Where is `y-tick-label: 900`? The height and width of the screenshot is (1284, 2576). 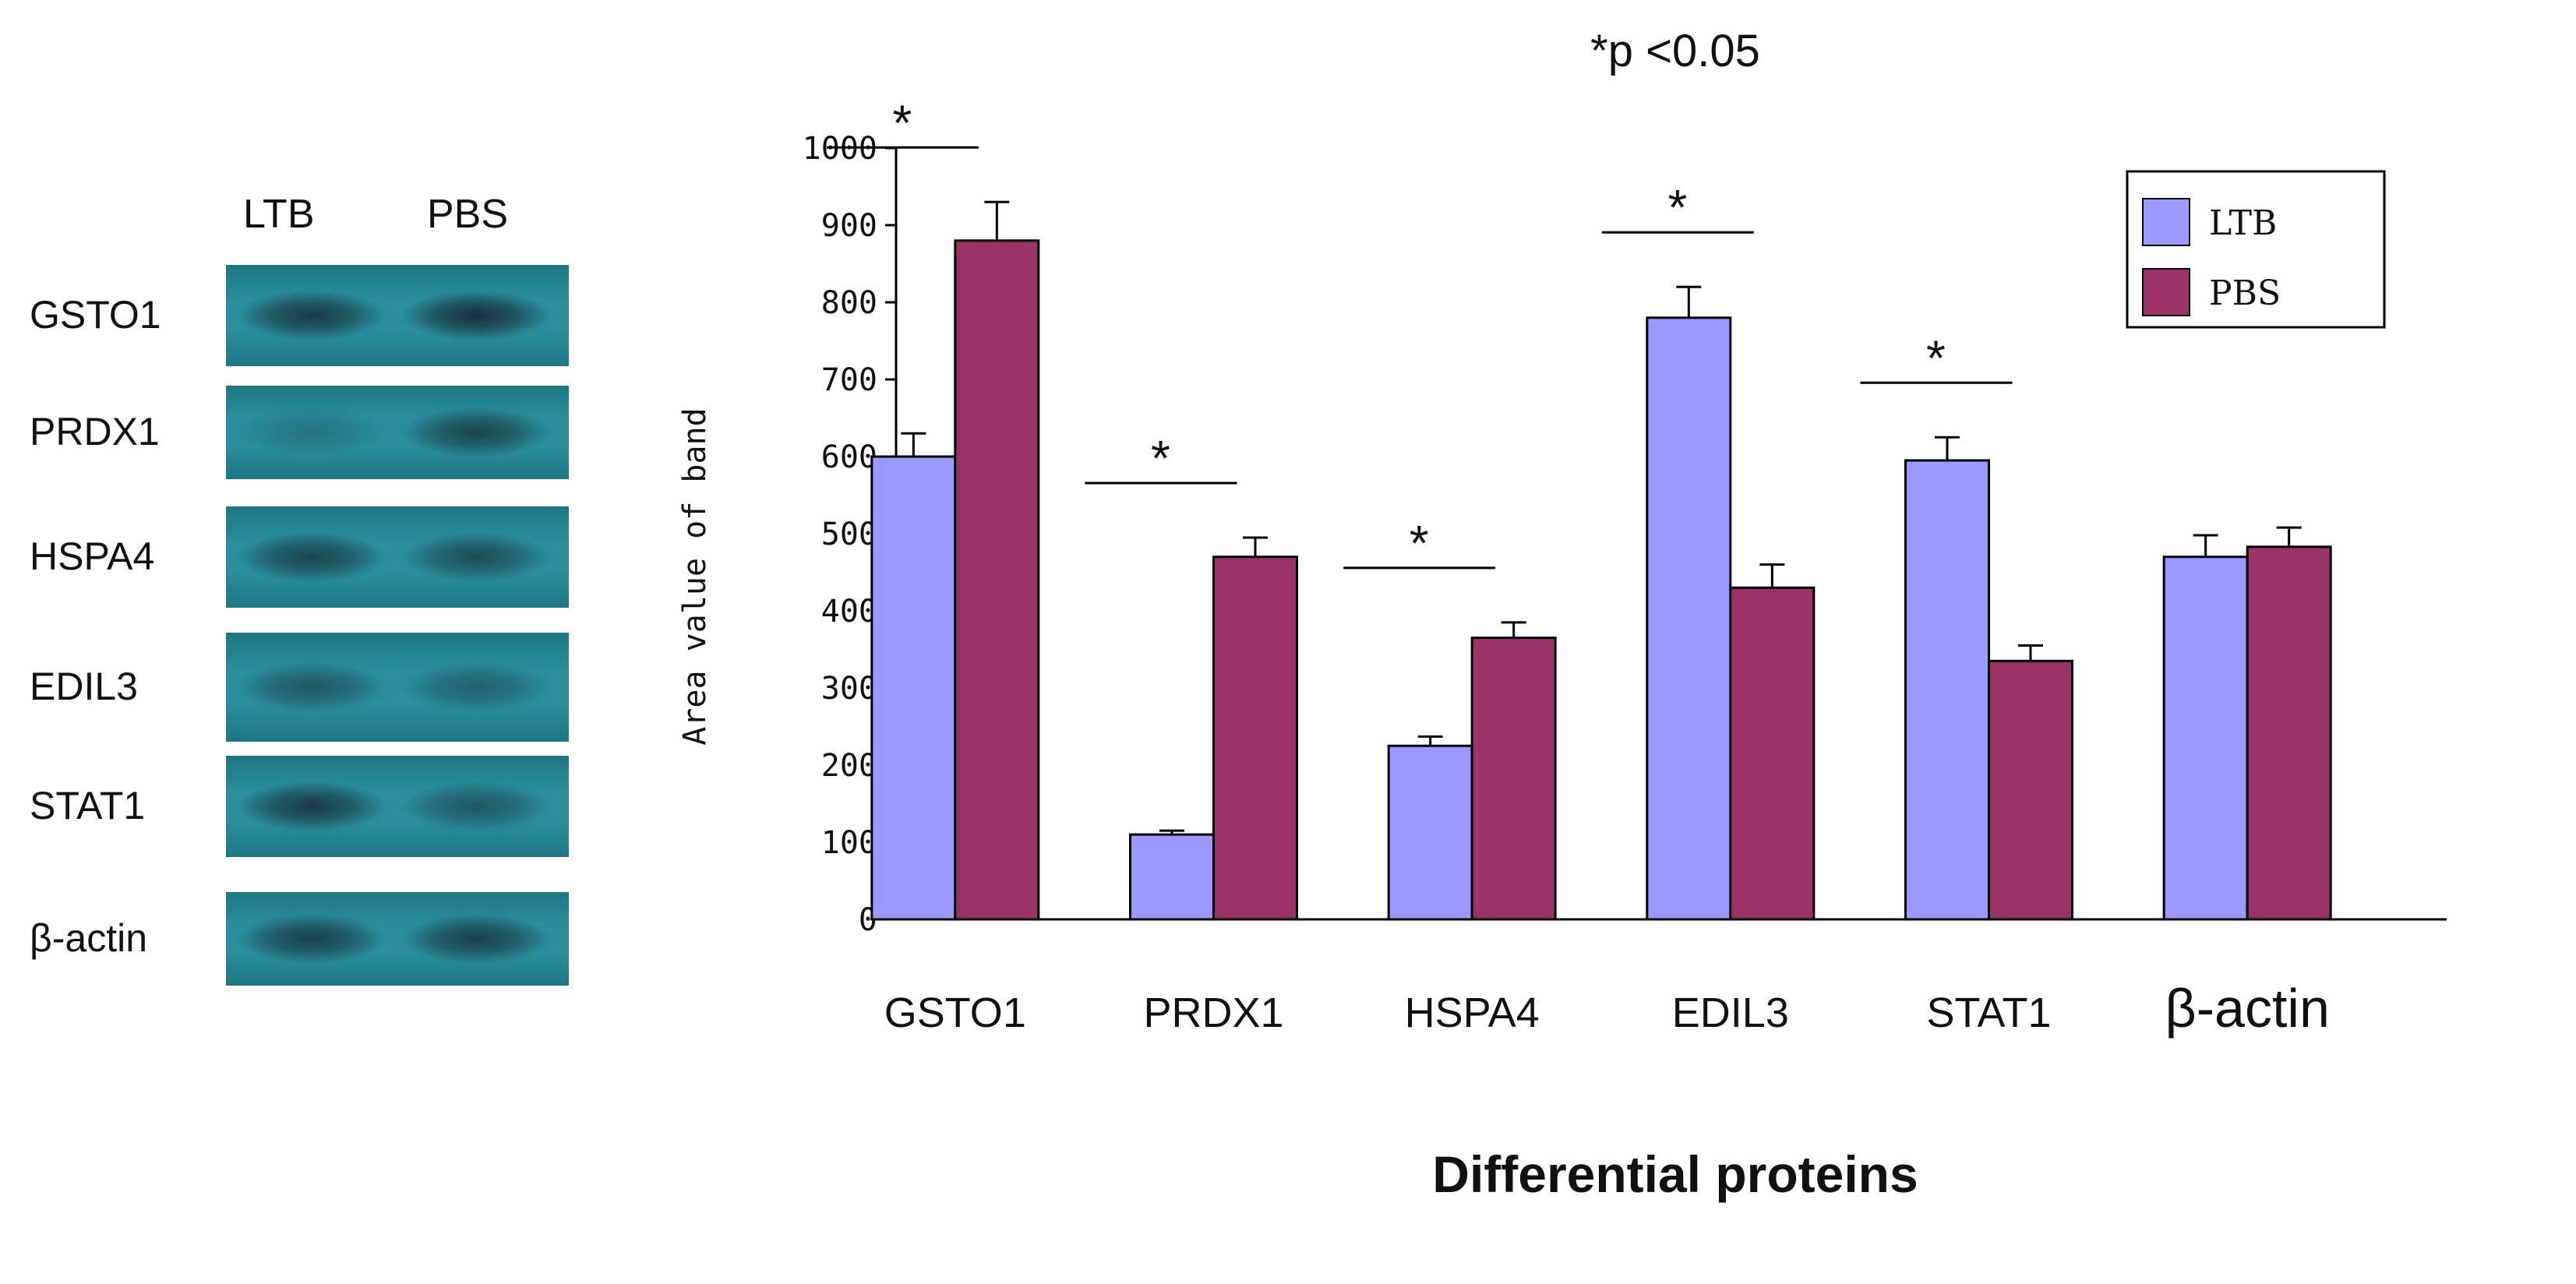
y-tick-label: 900 is located at coordinates (849, 226).